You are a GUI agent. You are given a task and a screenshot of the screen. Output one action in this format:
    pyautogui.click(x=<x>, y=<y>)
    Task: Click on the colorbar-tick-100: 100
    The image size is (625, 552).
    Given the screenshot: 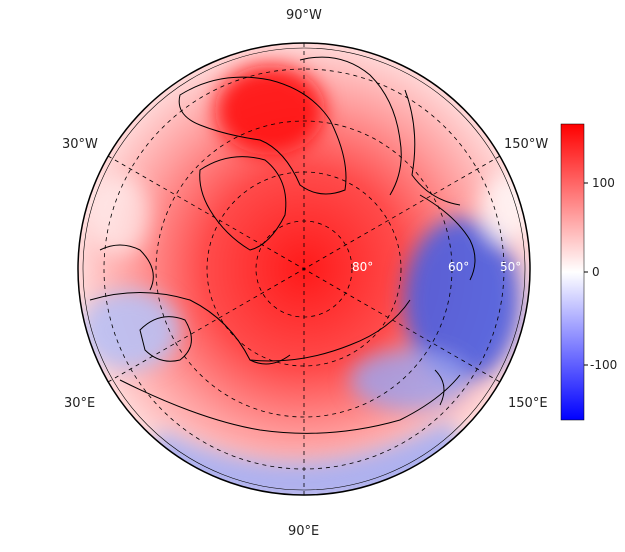 What is the action you would take?
    pyautogui.click(x=603, y=183)
    